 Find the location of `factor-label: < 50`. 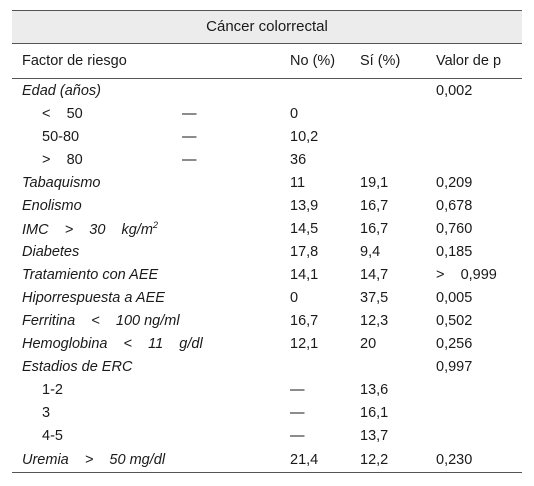

factor-label: < 50 is located at coordinates (62, 113).